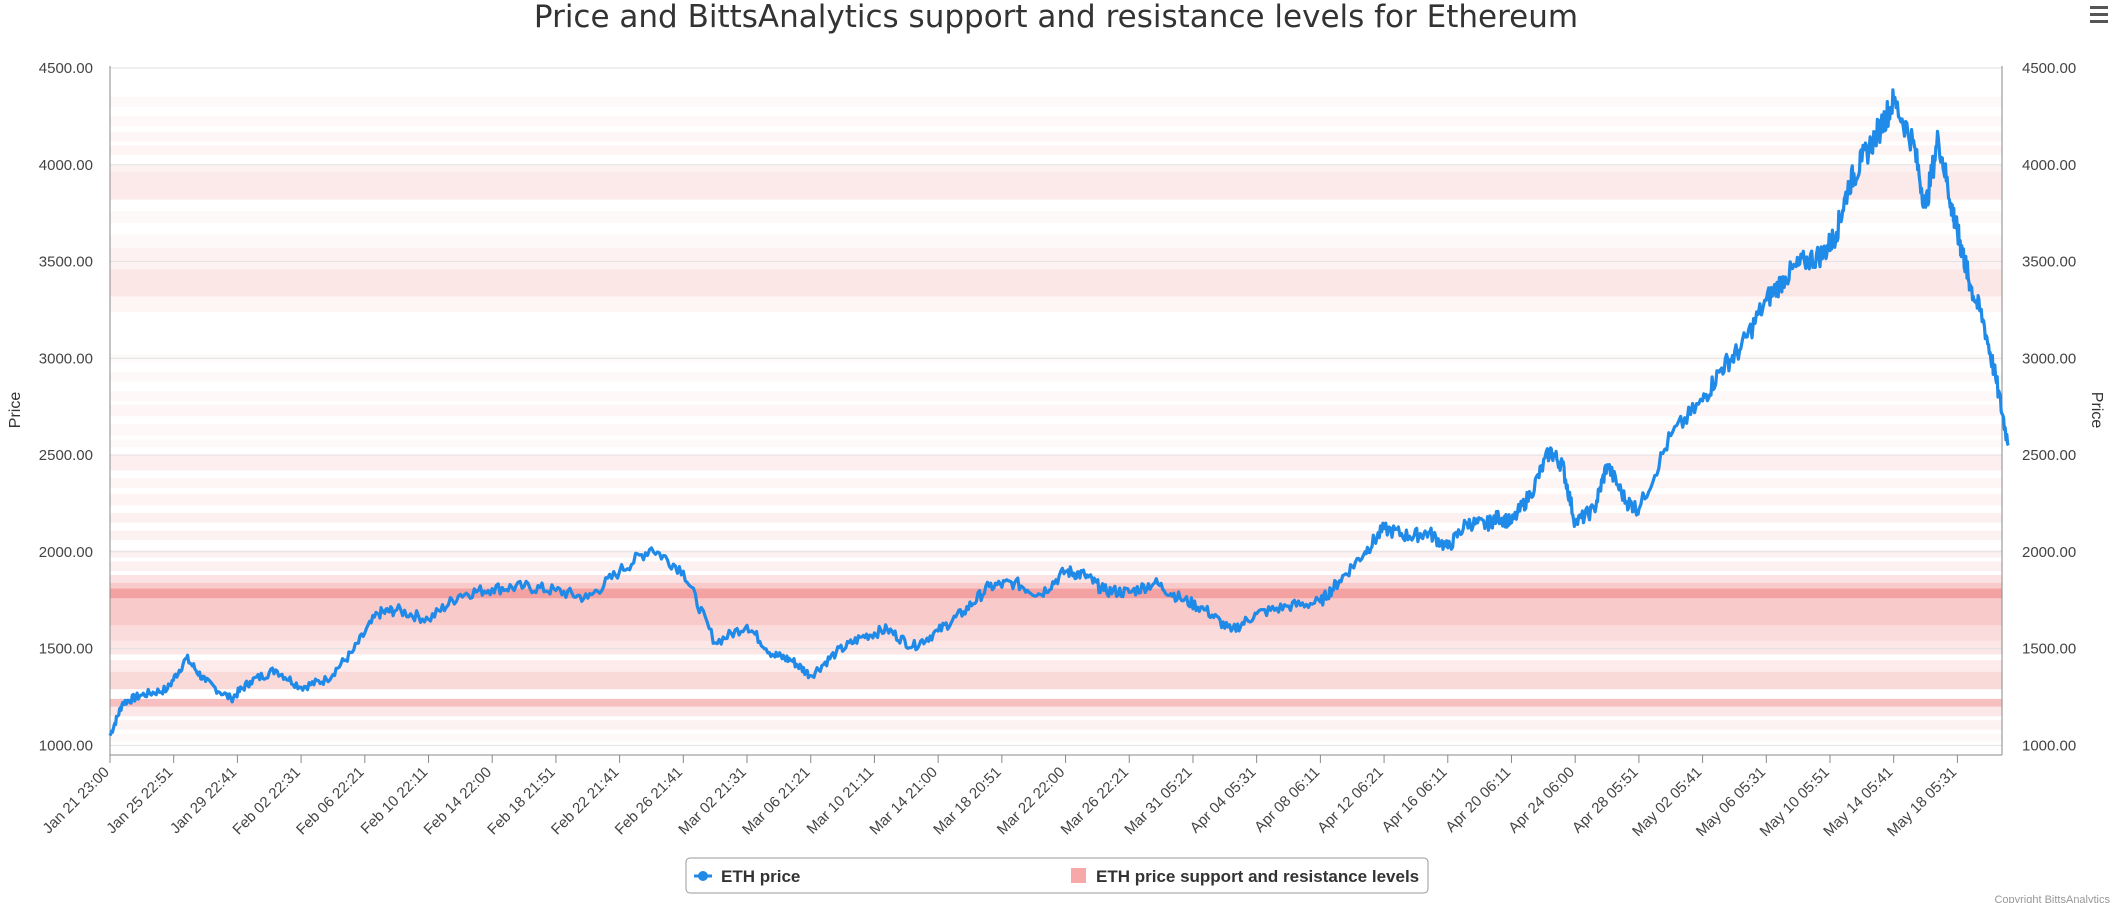 The height and width of the screenshot is (903, 2120). Describe the element at coordinates (66, 649) in the screenshot. I see `y-tick-left-6: 1500.00` at that location.